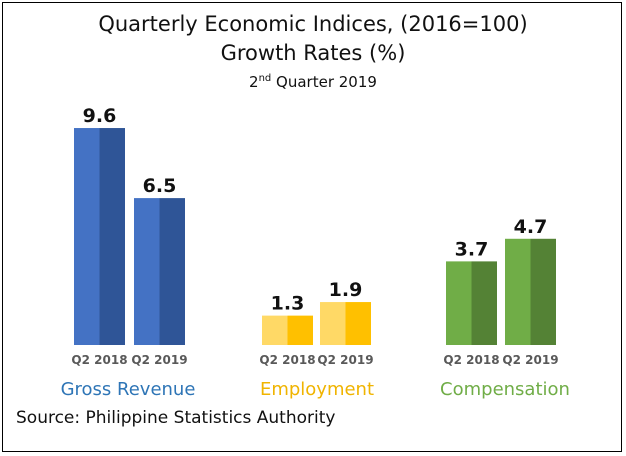 Image resolution: width=626 pixels, height=456 pixels. I want to click on bar-employment-2-right, so click(358, 323).